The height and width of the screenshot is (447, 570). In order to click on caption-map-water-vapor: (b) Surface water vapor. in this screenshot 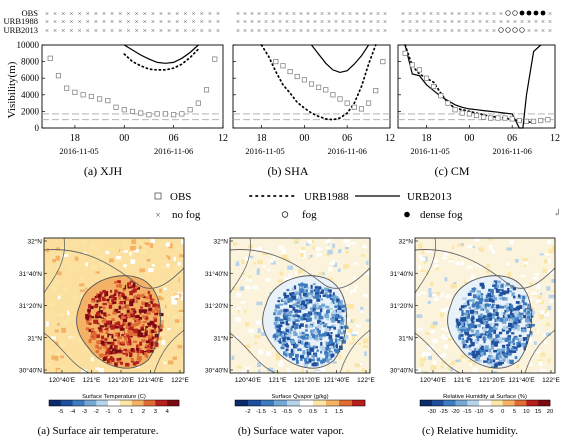, I will do `click(291, 431)`.